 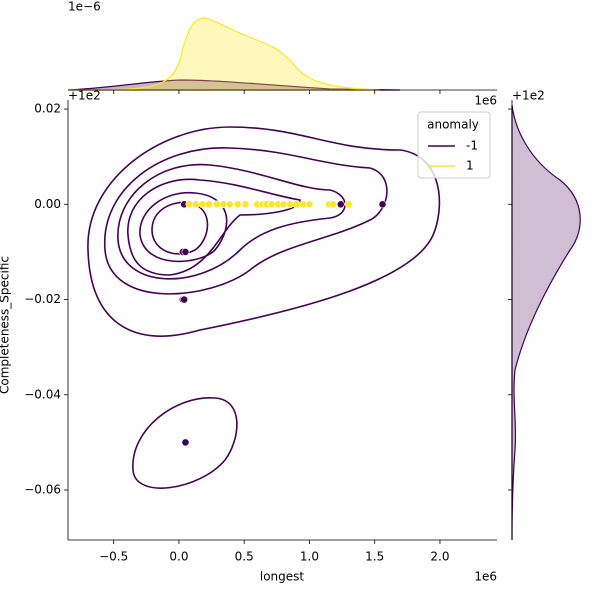 I want to click on legend: anomaly, so click(x=454, y=145).